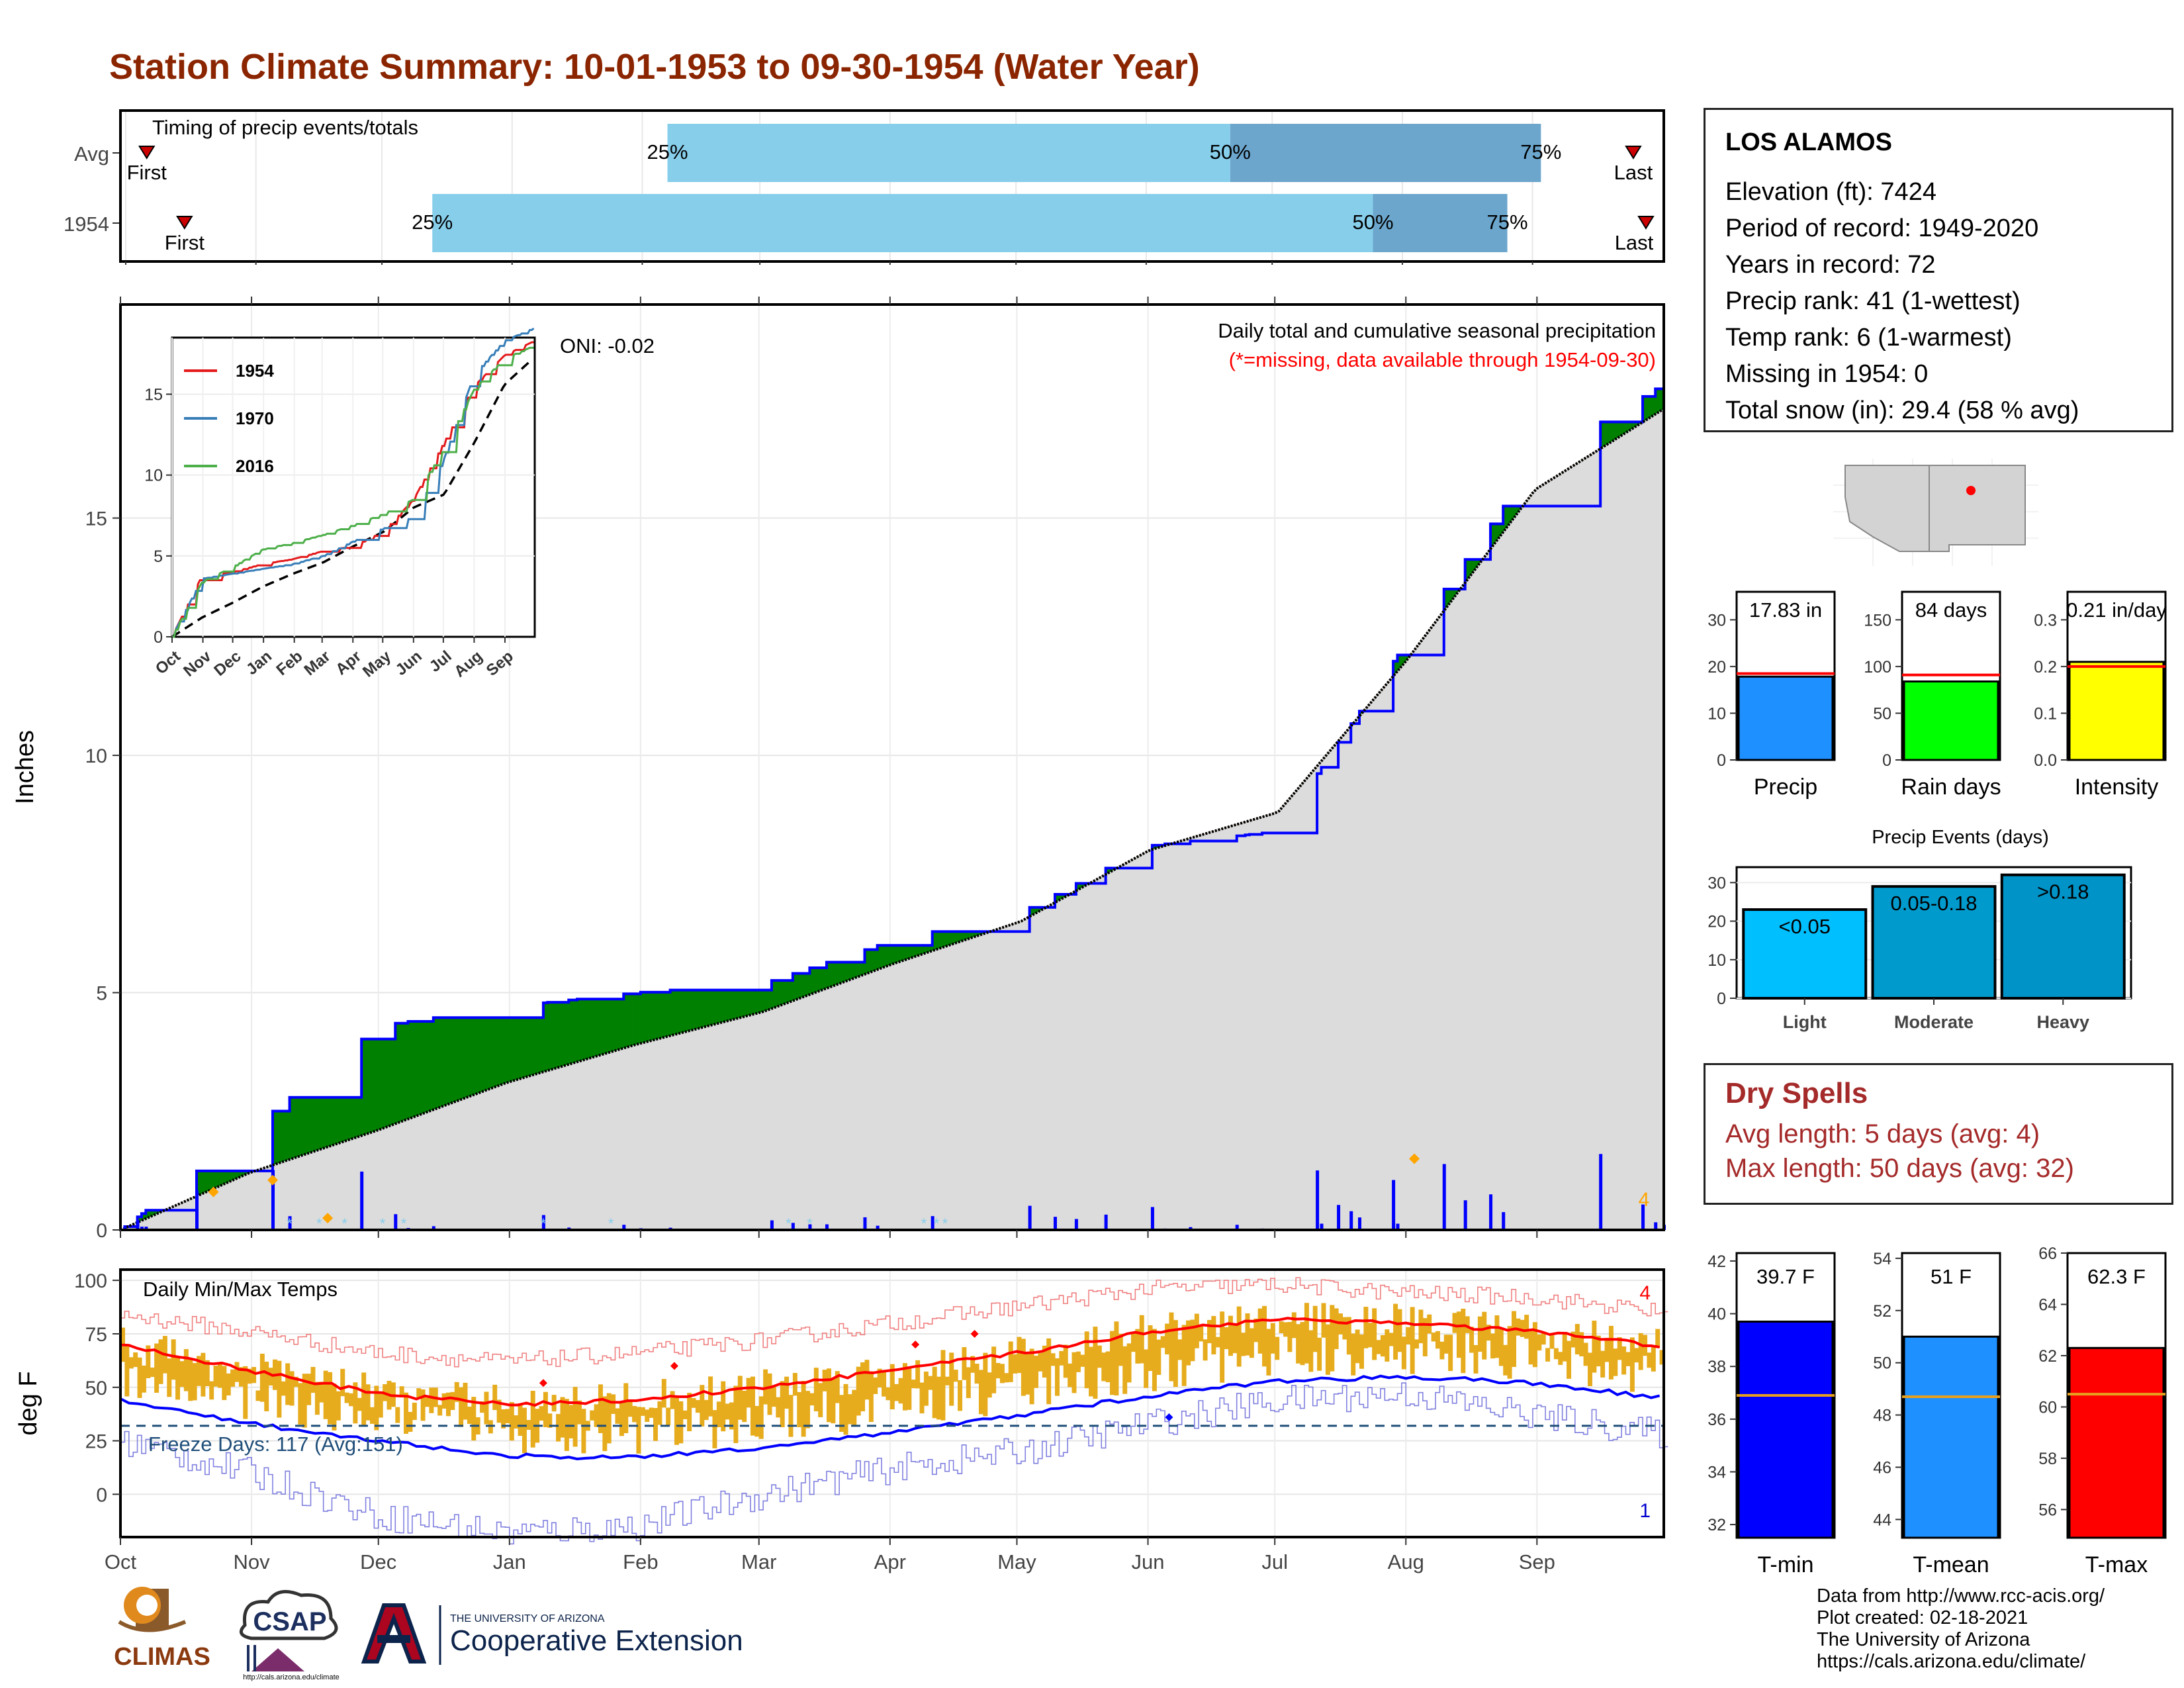 This screenshot has width=2184, height=1688. Describe the element at coordinates (101, 994) in the screenshot. I see `main-ytick-label: 5` at that location.